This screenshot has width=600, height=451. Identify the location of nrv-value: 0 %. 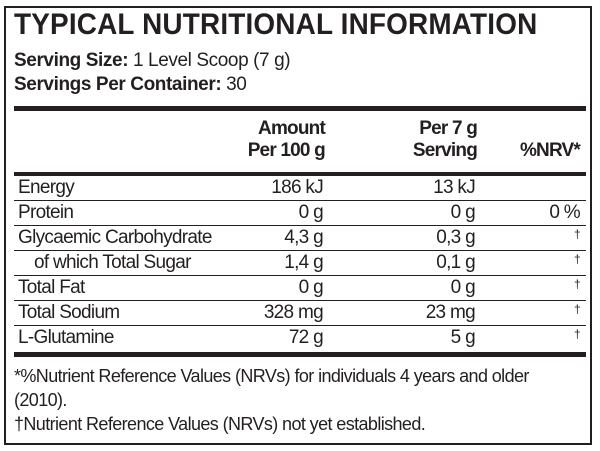
(564, 212).